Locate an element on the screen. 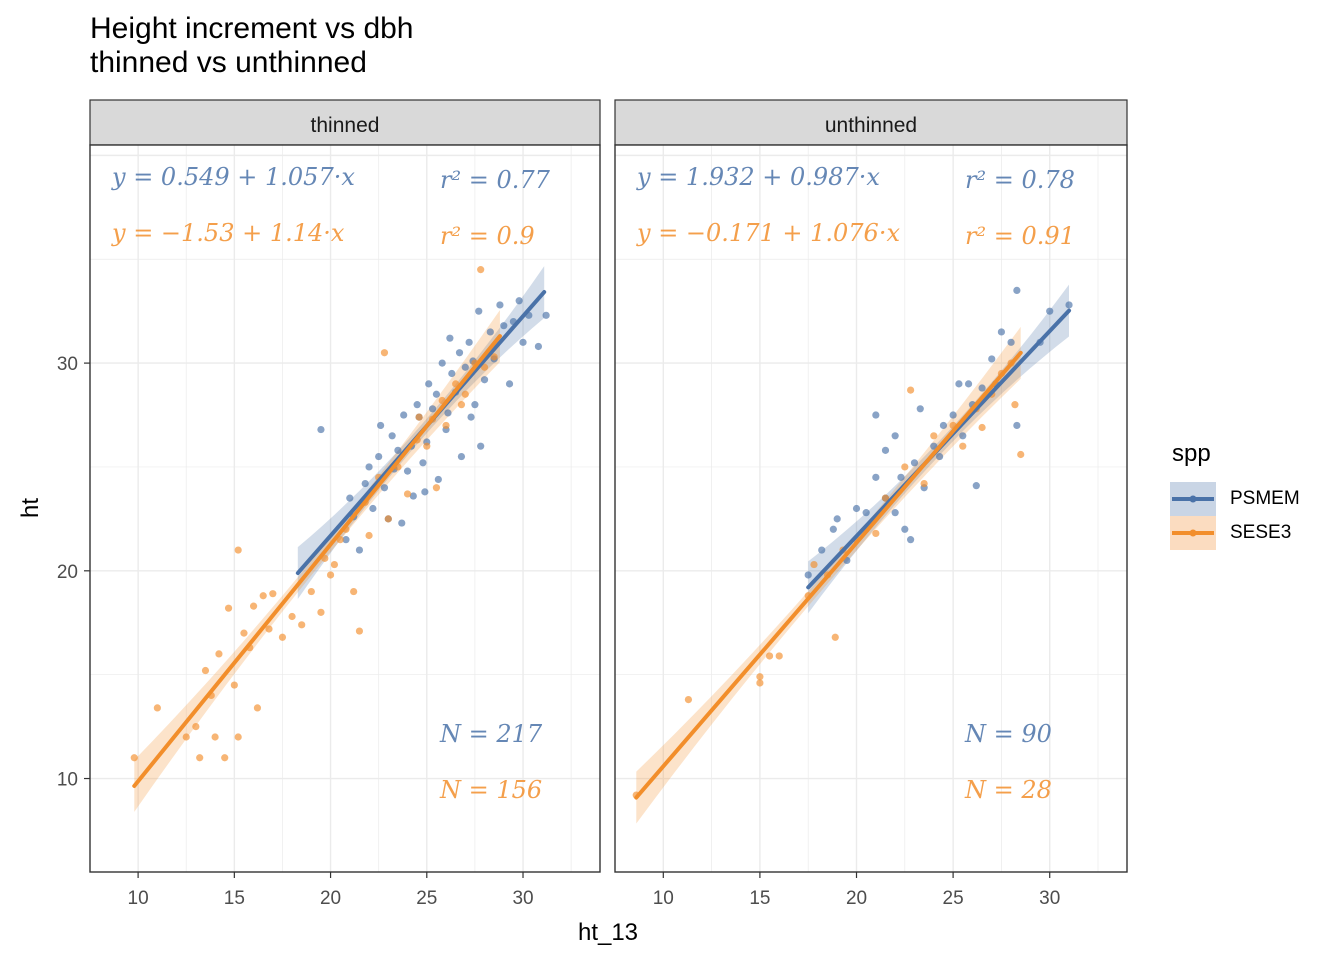  strip-unthinned is located at coordinates (871, 122).